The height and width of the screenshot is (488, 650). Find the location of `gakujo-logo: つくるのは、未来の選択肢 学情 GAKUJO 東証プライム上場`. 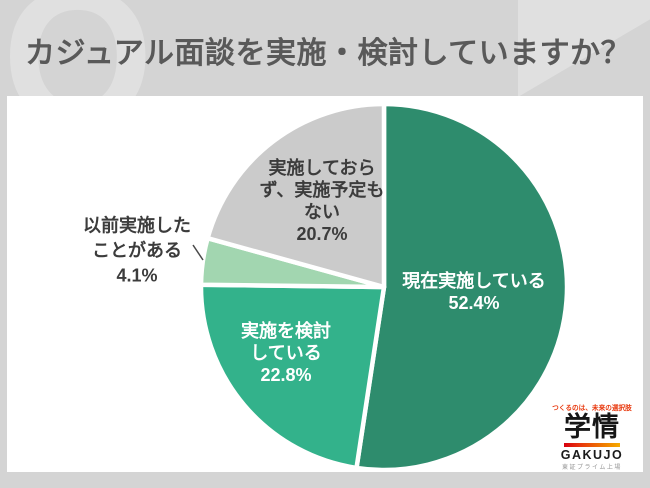

gakujo-logo: つくるのは、未来の選択肢 学情 GAKUJO 東証プライム上場 is located at coordinates (592, 437).